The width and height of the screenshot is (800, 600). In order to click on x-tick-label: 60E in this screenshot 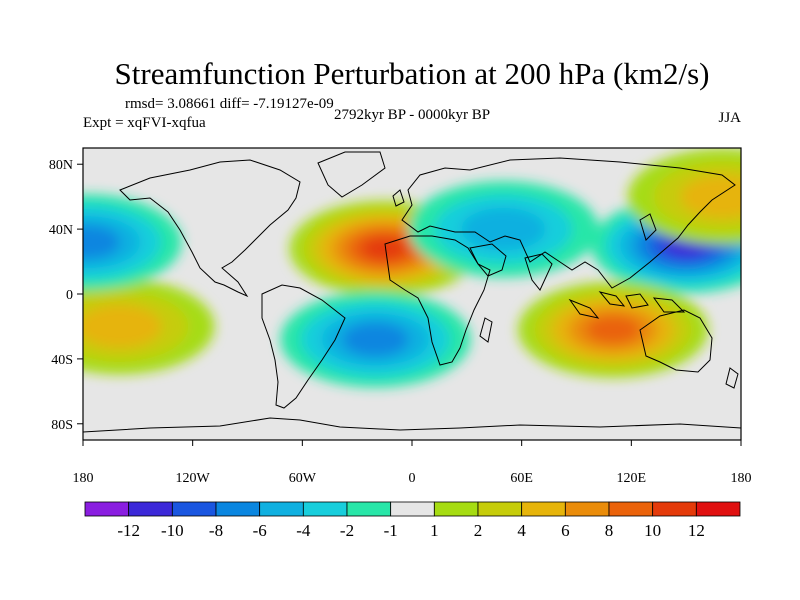, I will do `click(521, 478)`.